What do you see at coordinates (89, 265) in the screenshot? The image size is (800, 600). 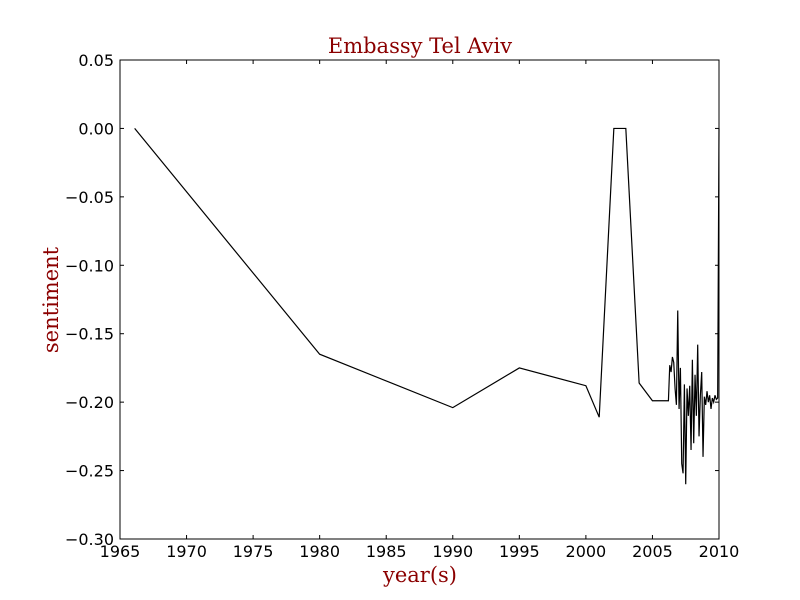 I see `y-tick-label: −0.10` at bounding box center [89, 265].